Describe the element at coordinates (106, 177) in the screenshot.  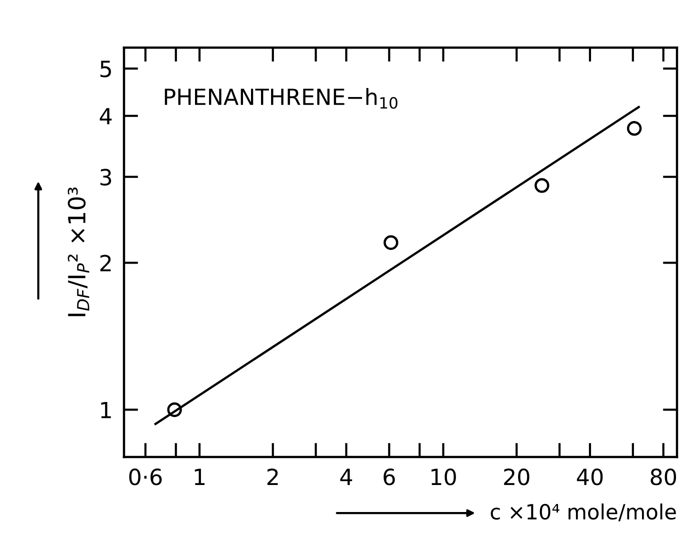
I see `y-tick-label: 3` at that location.